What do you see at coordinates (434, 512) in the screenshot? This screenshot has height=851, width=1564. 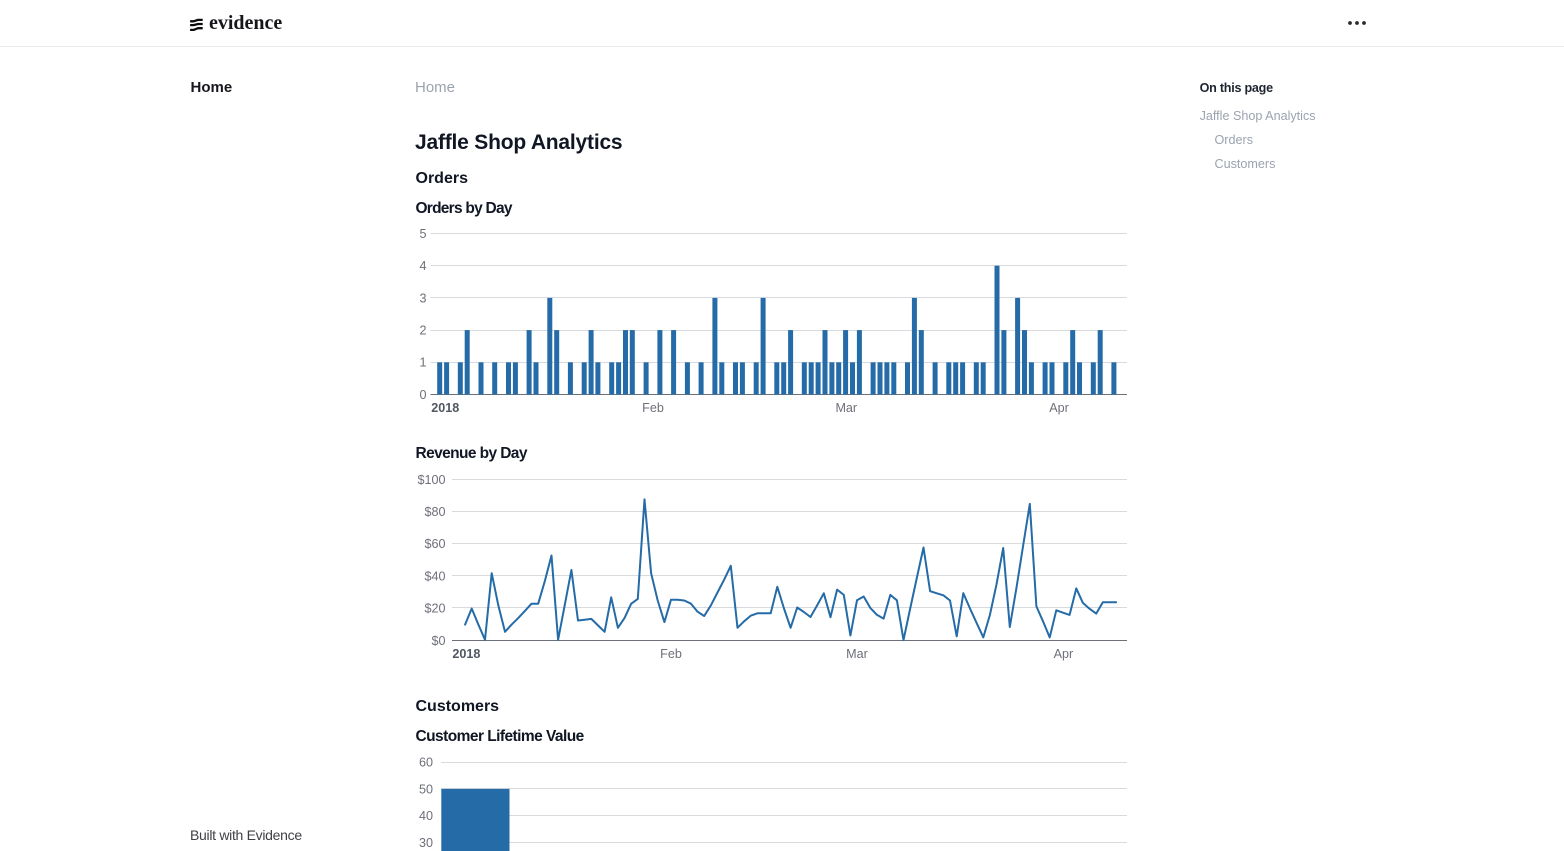 I see `svg-text: $80` at bounding box center [434, 512].